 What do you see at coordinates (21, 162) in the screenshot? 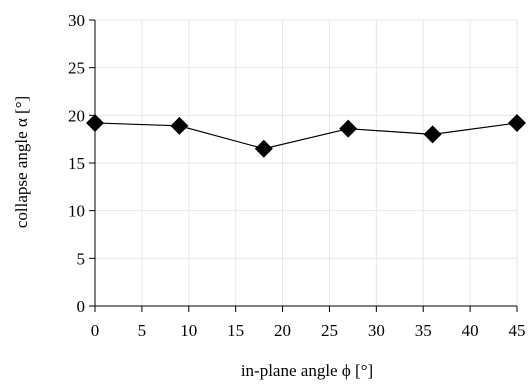
I see `y-axis-title: collapse angle α [°]` at bounding box center [21, 162].